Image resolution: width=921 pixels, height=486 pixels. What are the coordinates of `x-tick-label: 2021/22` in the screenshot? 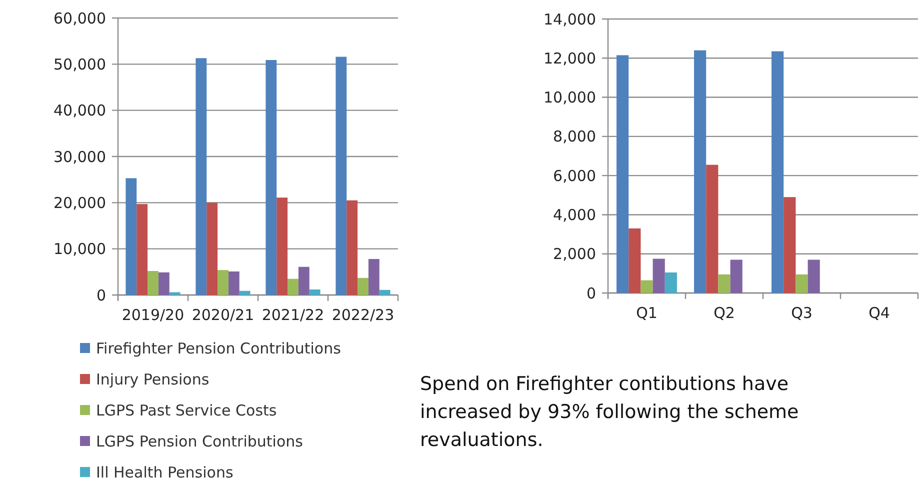 It's located at (293, 315).